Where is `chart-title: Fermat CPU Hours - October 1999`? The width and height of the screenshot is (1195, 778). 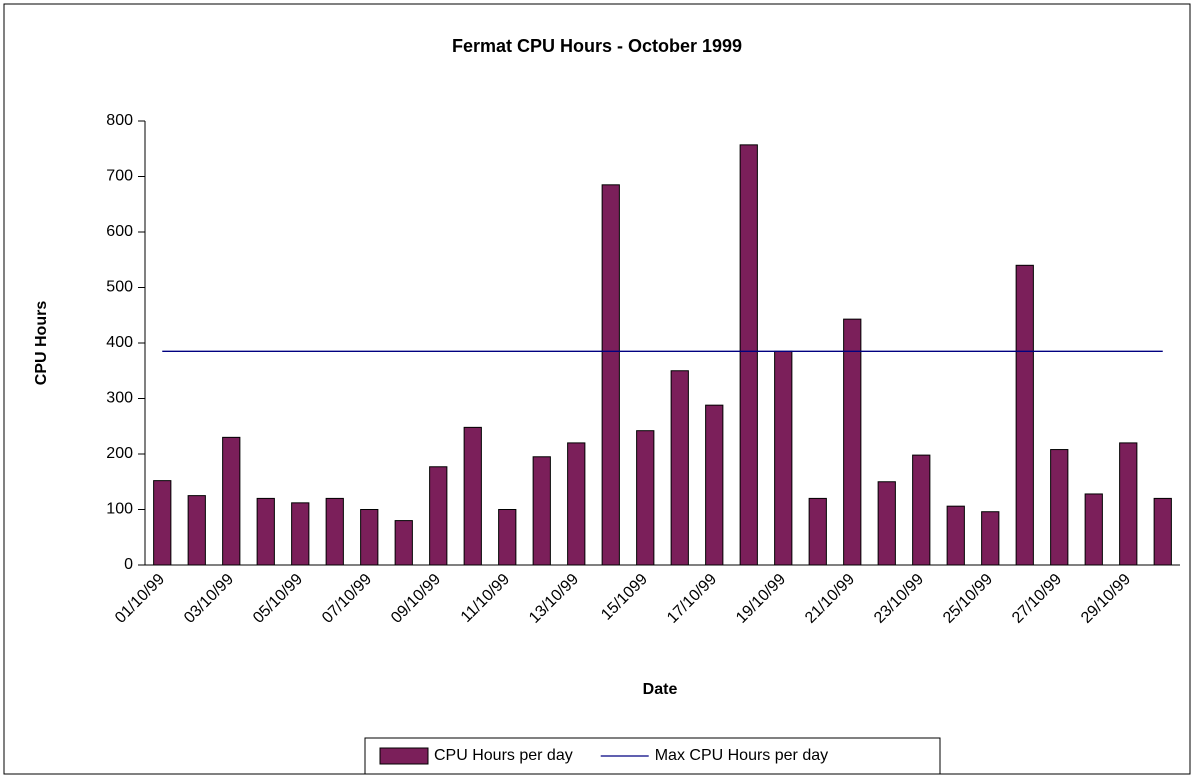 chart-title: Fermat CPU Hours - October 1999 is located at coordinates (597, 46).